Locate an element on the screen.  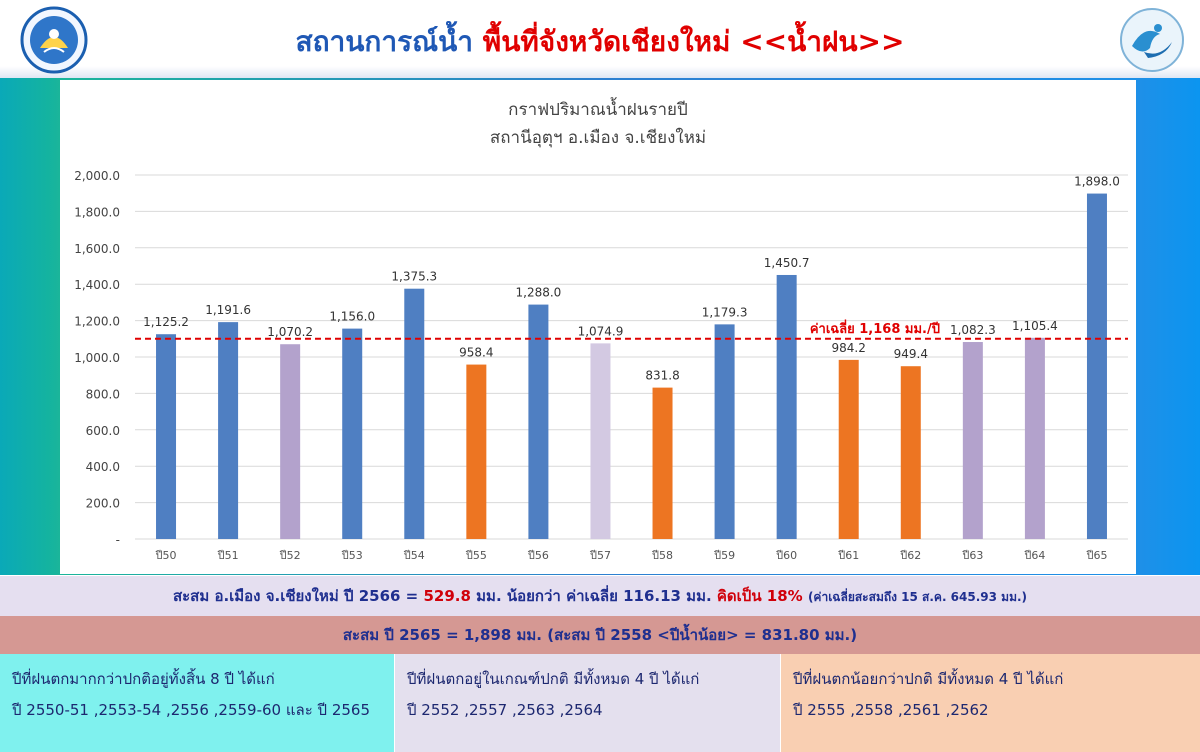
title-part-2: พื้นที่จังหวัดเชียงใหม่ <<น้ำฝน>> is located at coordinates (693, 41).